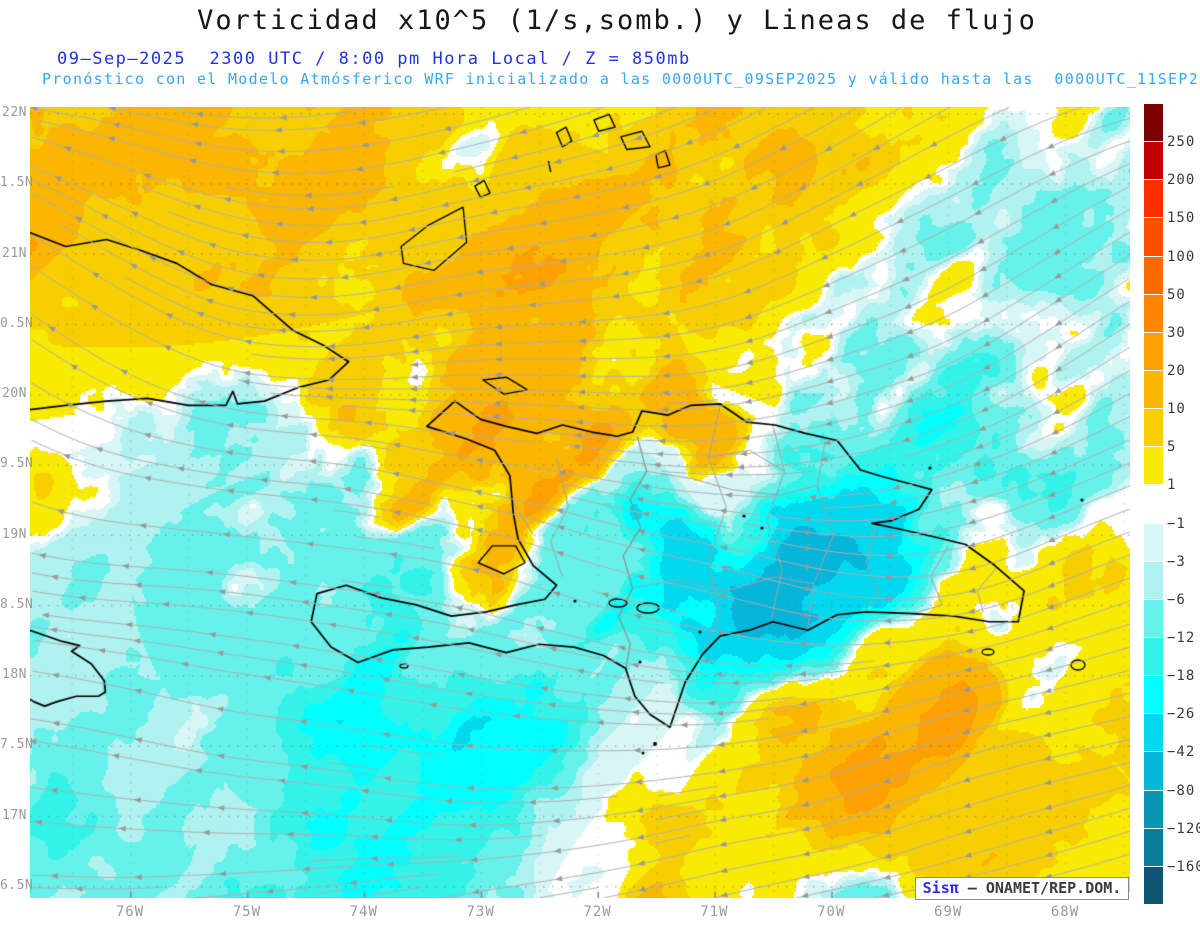 This screenshot has height=927, width=1200. Describe the element at coordinates (597, 912) in the screenshot. I see `lon-tick-label: 72W` at that location.